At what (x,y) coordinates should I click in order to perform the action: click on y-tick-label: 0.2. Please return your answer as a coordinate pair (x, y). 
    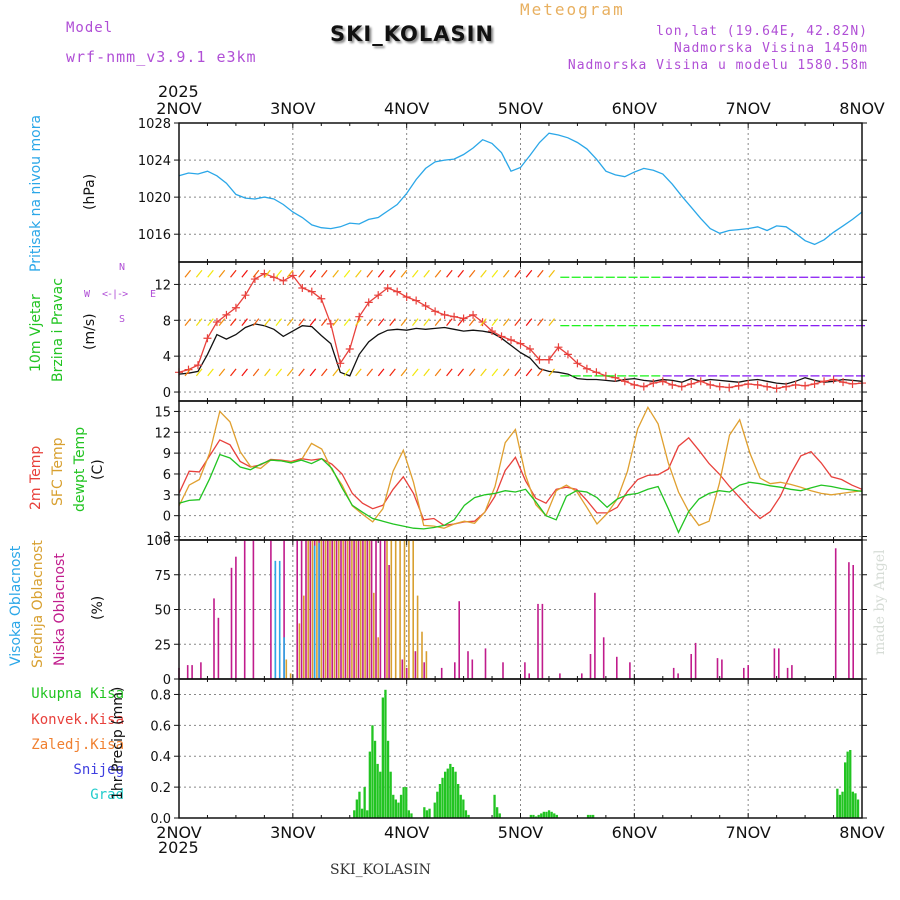
    Looking at the image, I should click on (160, 788).